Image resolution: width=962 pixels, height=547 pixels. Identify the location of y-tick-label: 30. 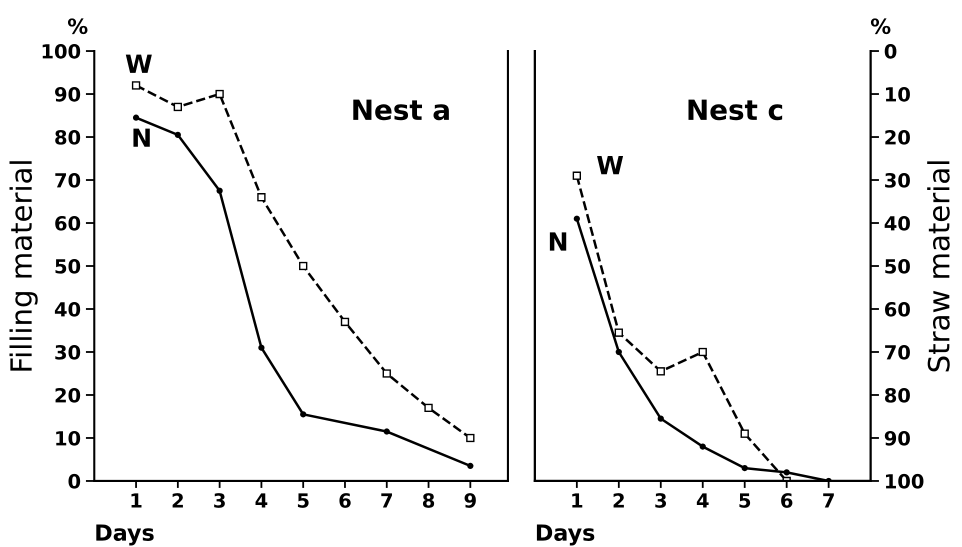
(67, 352).